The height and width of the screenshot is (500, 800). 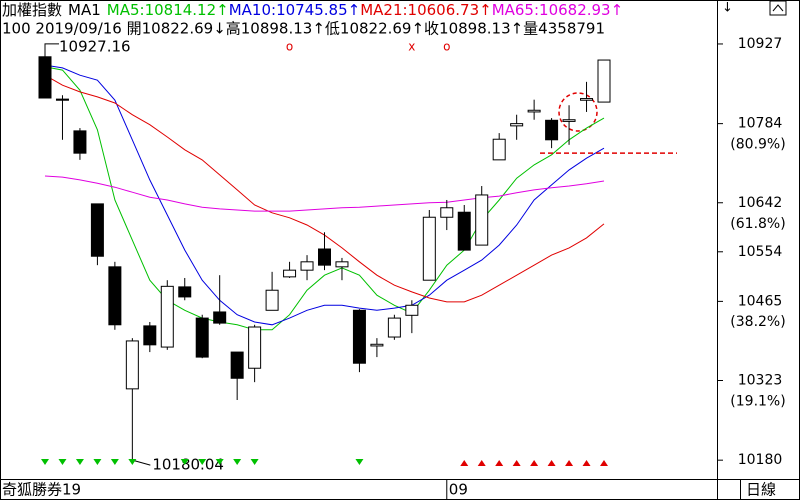 I want to click on retracement-label: (80.9%), so click(x=757, y=144).